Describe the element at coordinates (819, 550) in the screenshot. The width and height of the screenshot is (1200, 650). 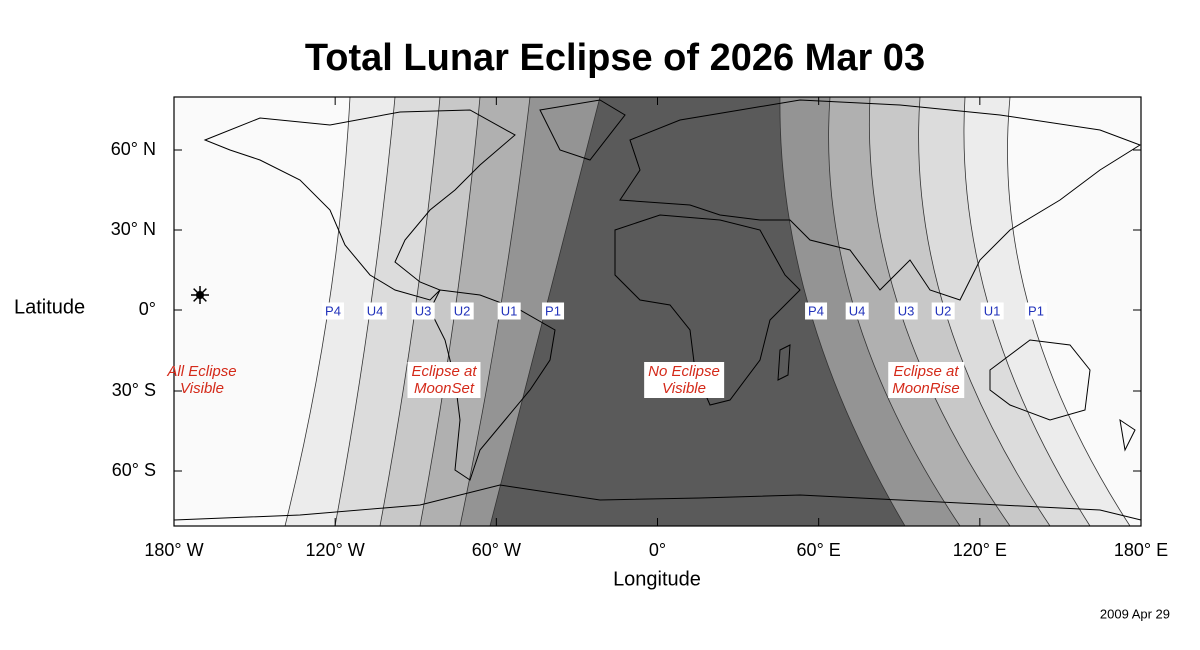
I see `x-tick-label: 60° E` at that location.